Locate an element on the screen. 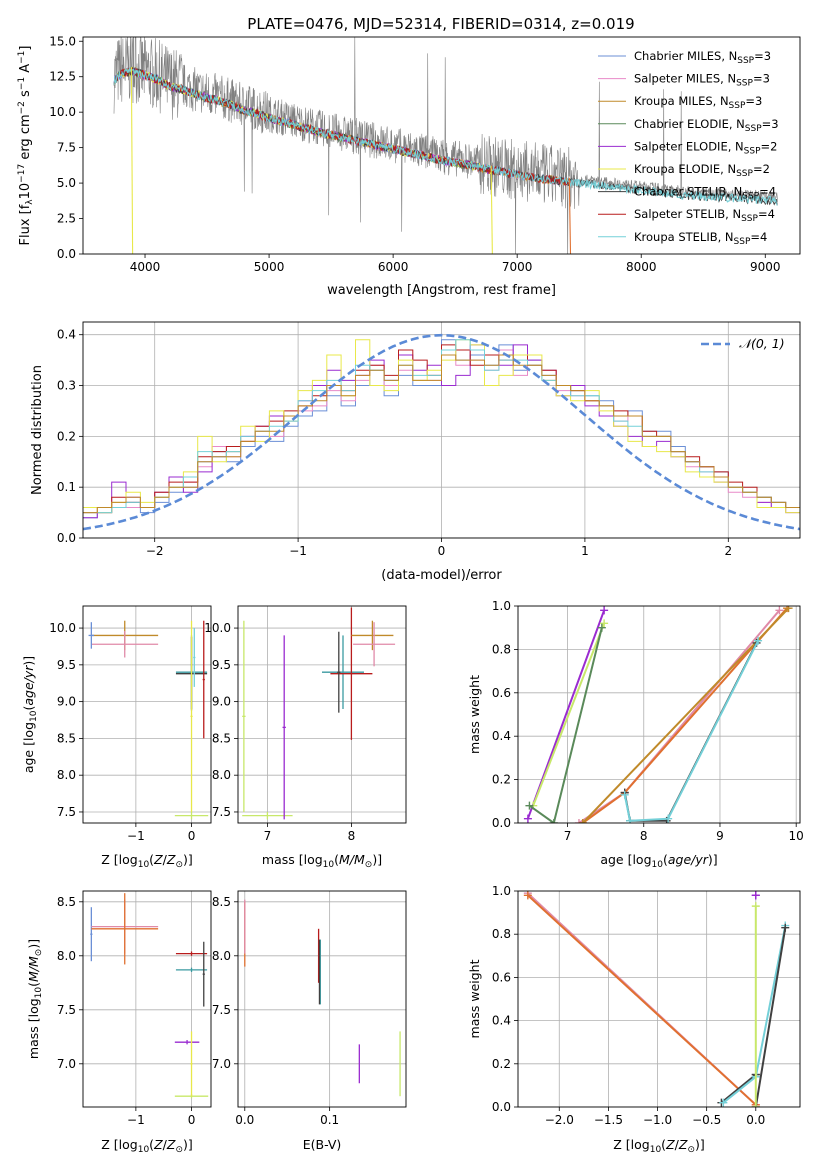  legend-entry: Salpeter STELIB, NSSP=4 is located at coordinates (704, 215).